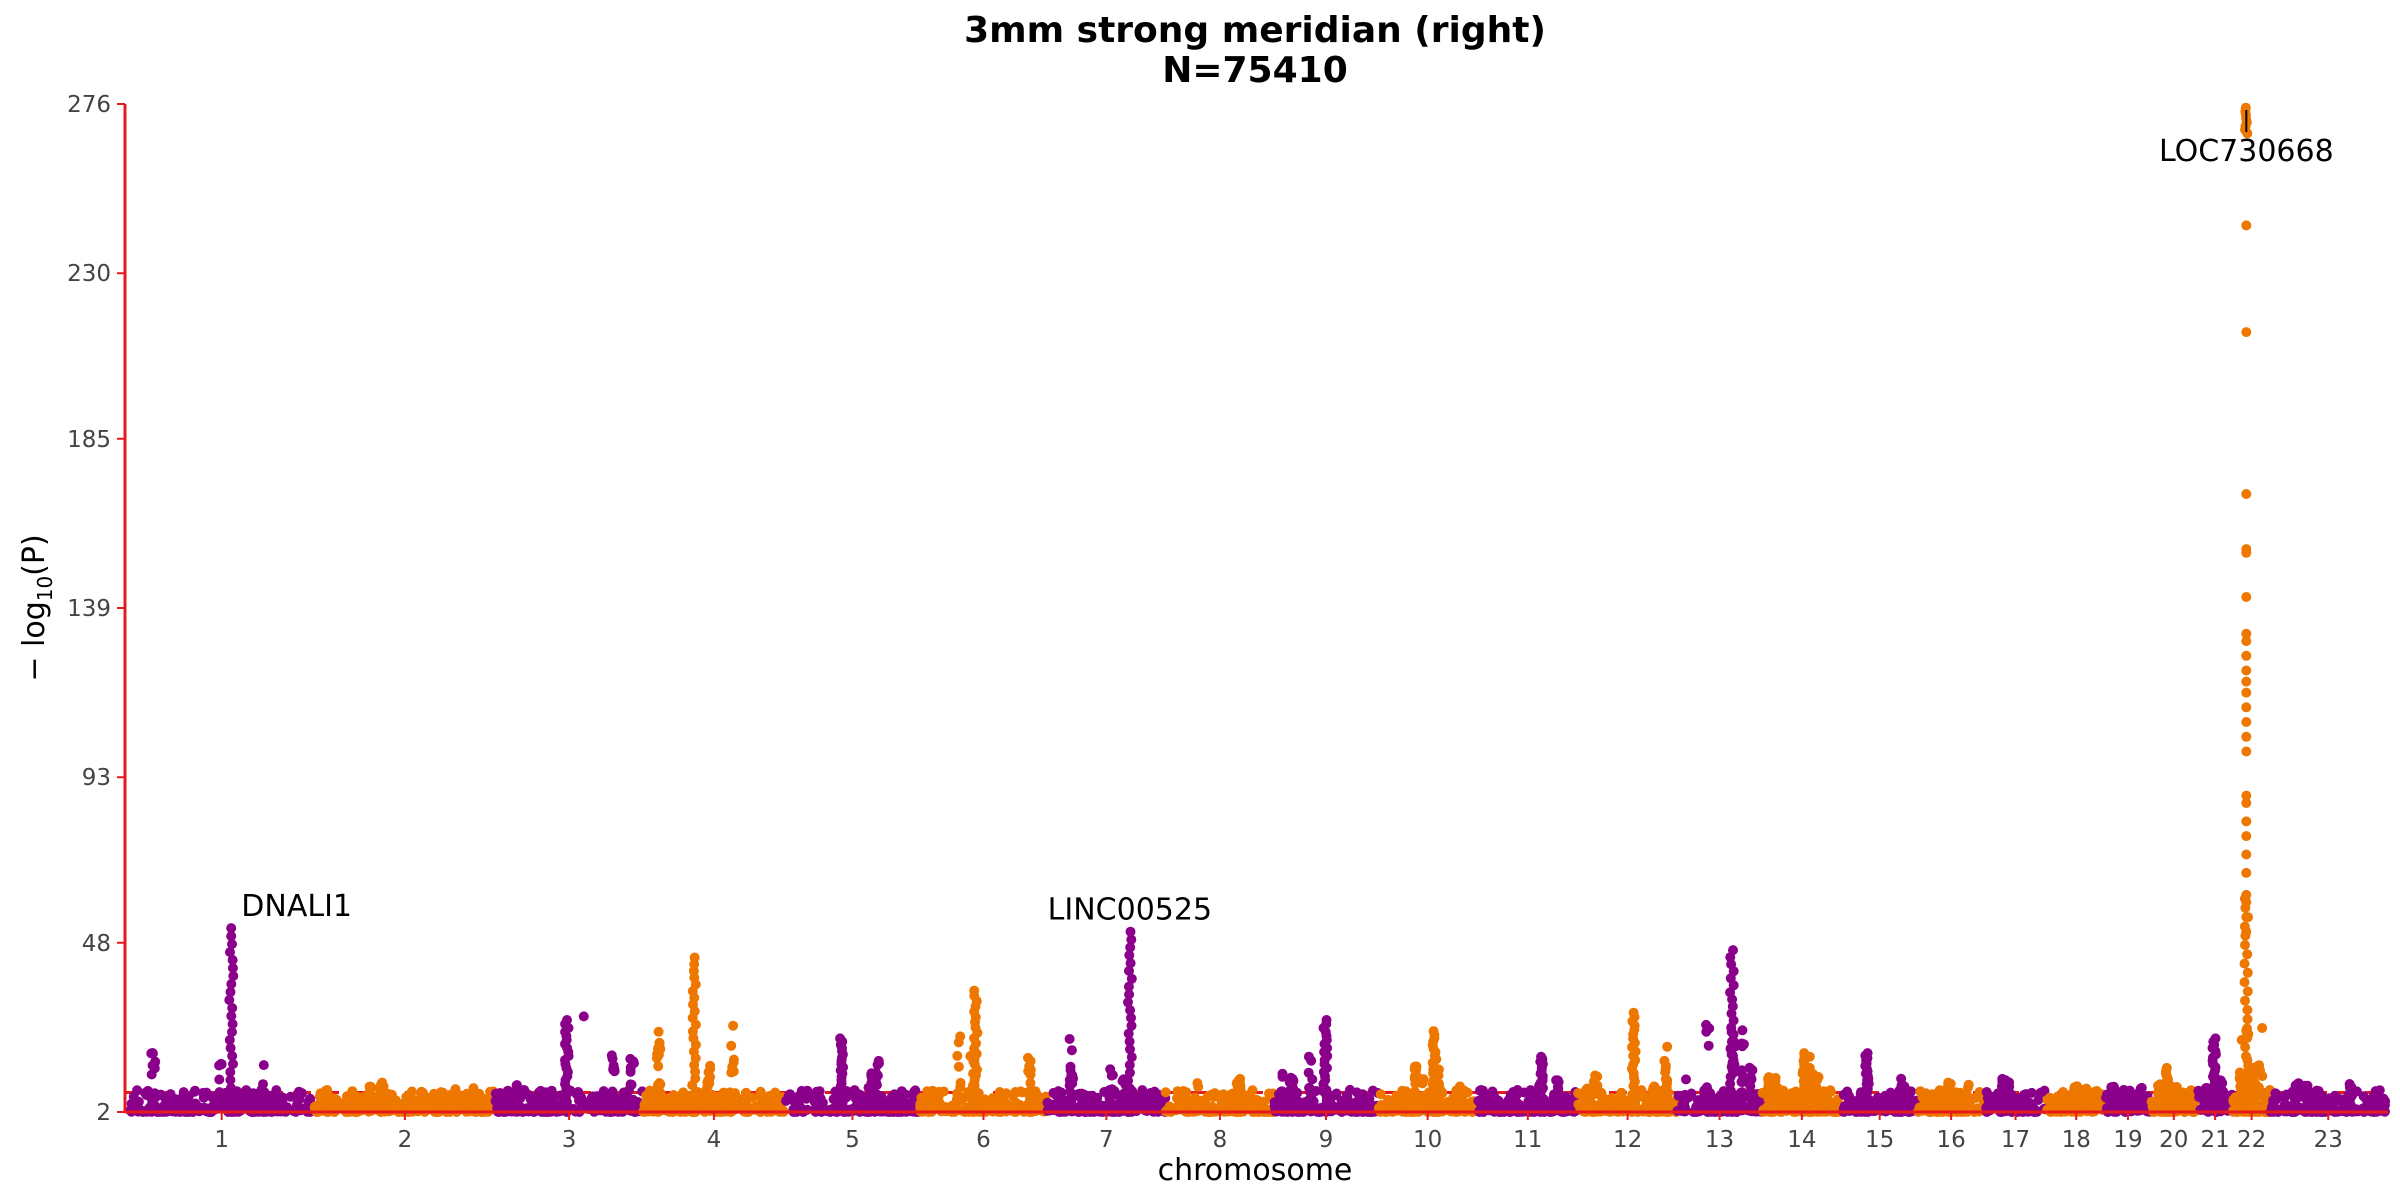 This screenshot has width=2400, height=1200. Describe the element at coordinates (2127, 1140) in the screenshot. I see `x-tick-label: 19` at that location.